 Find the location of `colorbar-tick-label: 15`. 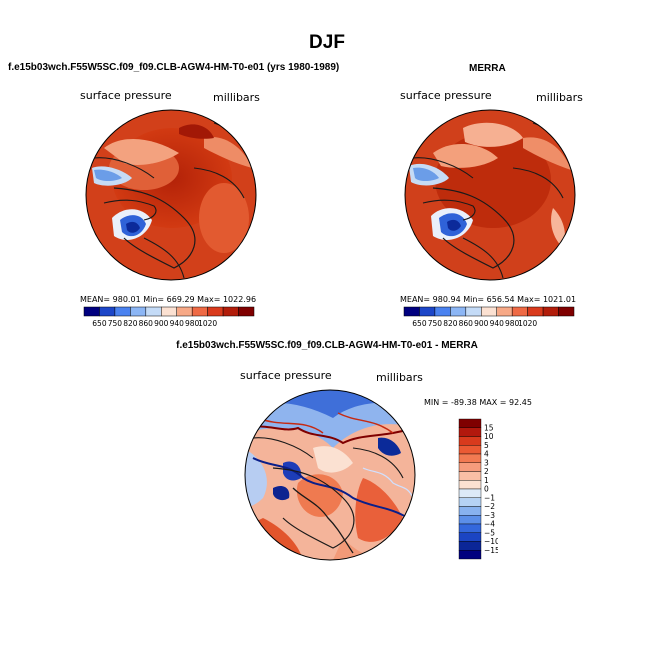

colorbar-tick-label: 15 is located at coordinates (489, 427).